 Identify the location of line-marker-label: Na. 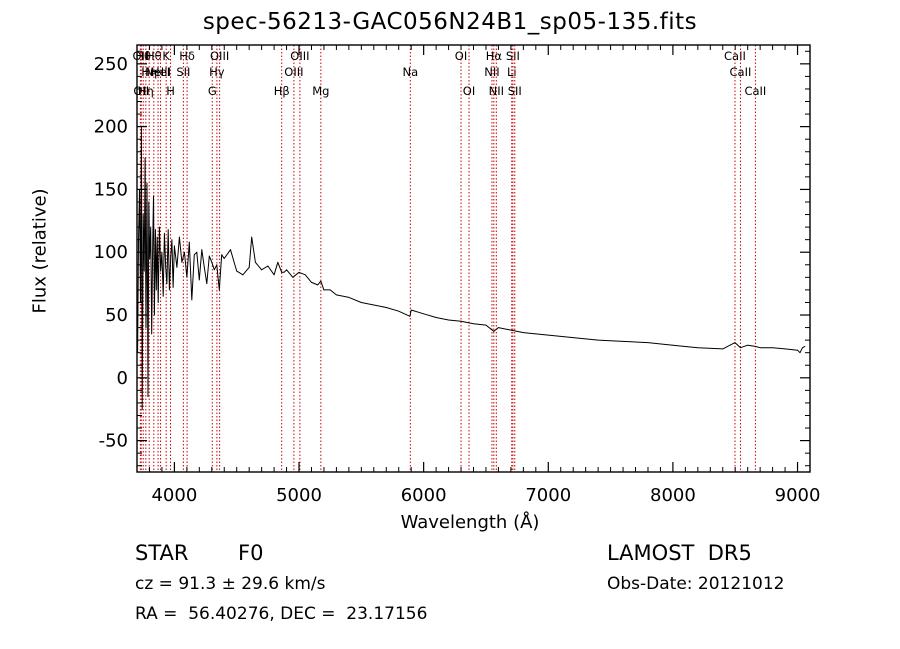
(410, 72).